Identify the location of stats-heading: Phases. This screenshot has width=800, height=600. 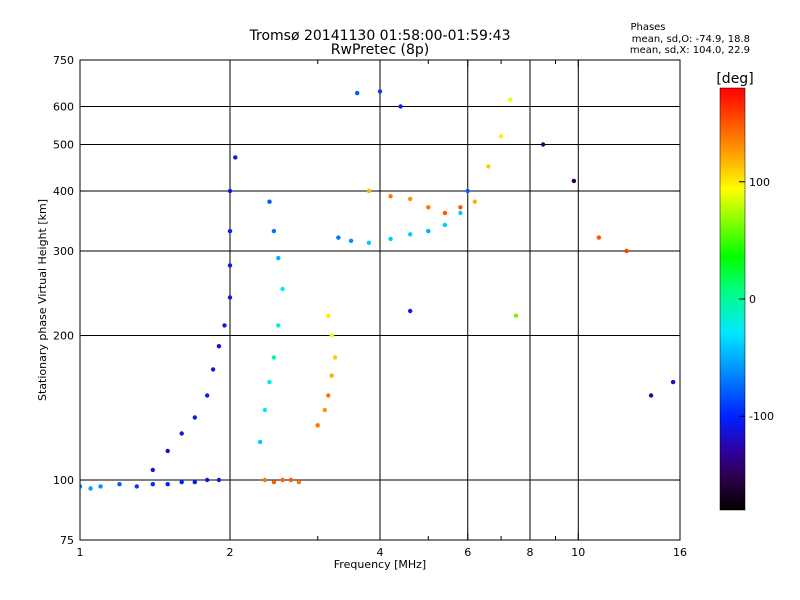
(647, 27).